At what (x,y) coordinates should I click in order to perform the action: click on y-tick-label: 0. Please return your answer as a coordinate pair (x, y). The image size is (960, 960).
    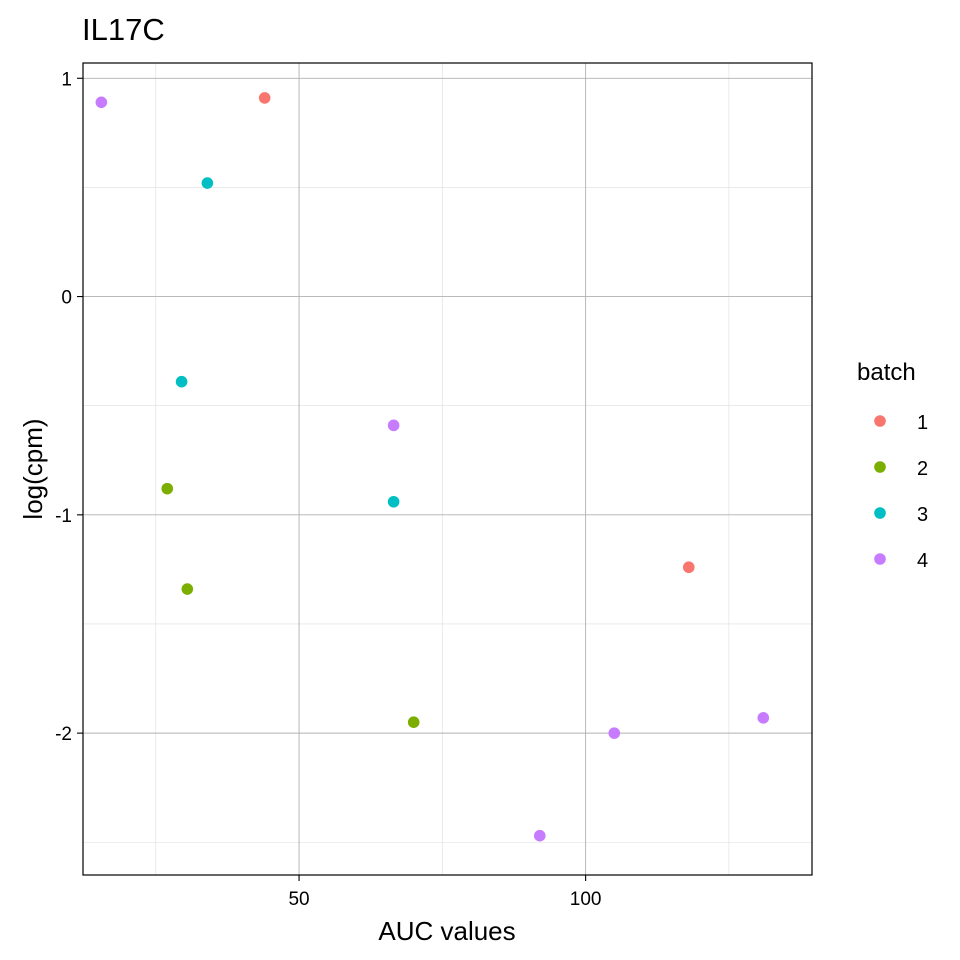
    Looking at the image, I should click on (66, 298).